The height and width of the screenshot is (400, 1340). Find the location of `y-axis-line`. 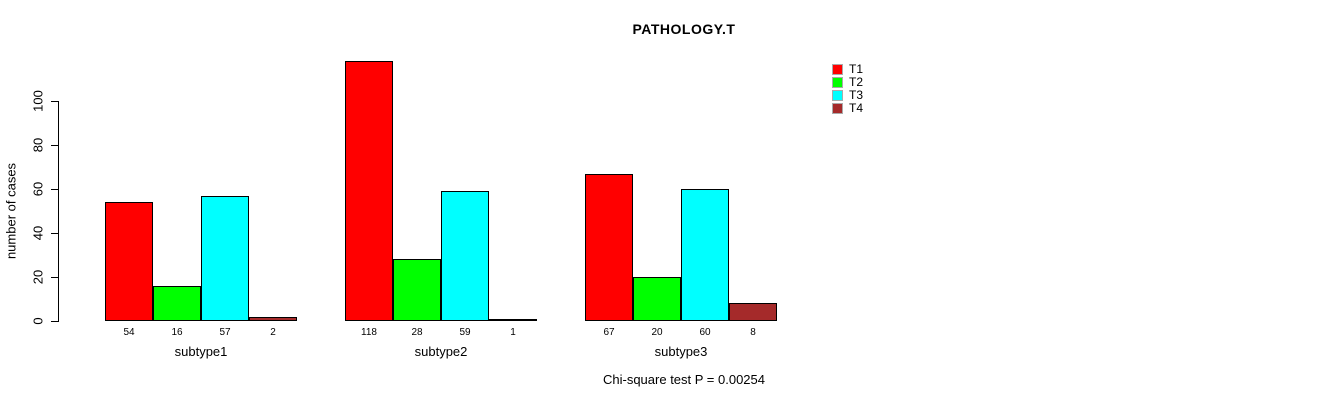

y-axis-line is located at coordinates (58, 211).